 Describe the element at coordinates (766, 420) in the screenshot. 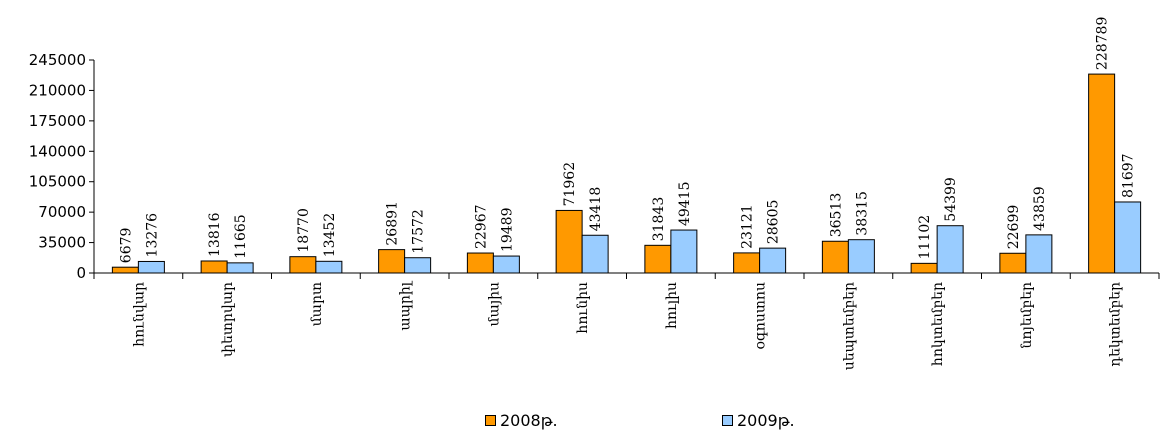

I see `legend-label-2009: 2009թ.` at that location.